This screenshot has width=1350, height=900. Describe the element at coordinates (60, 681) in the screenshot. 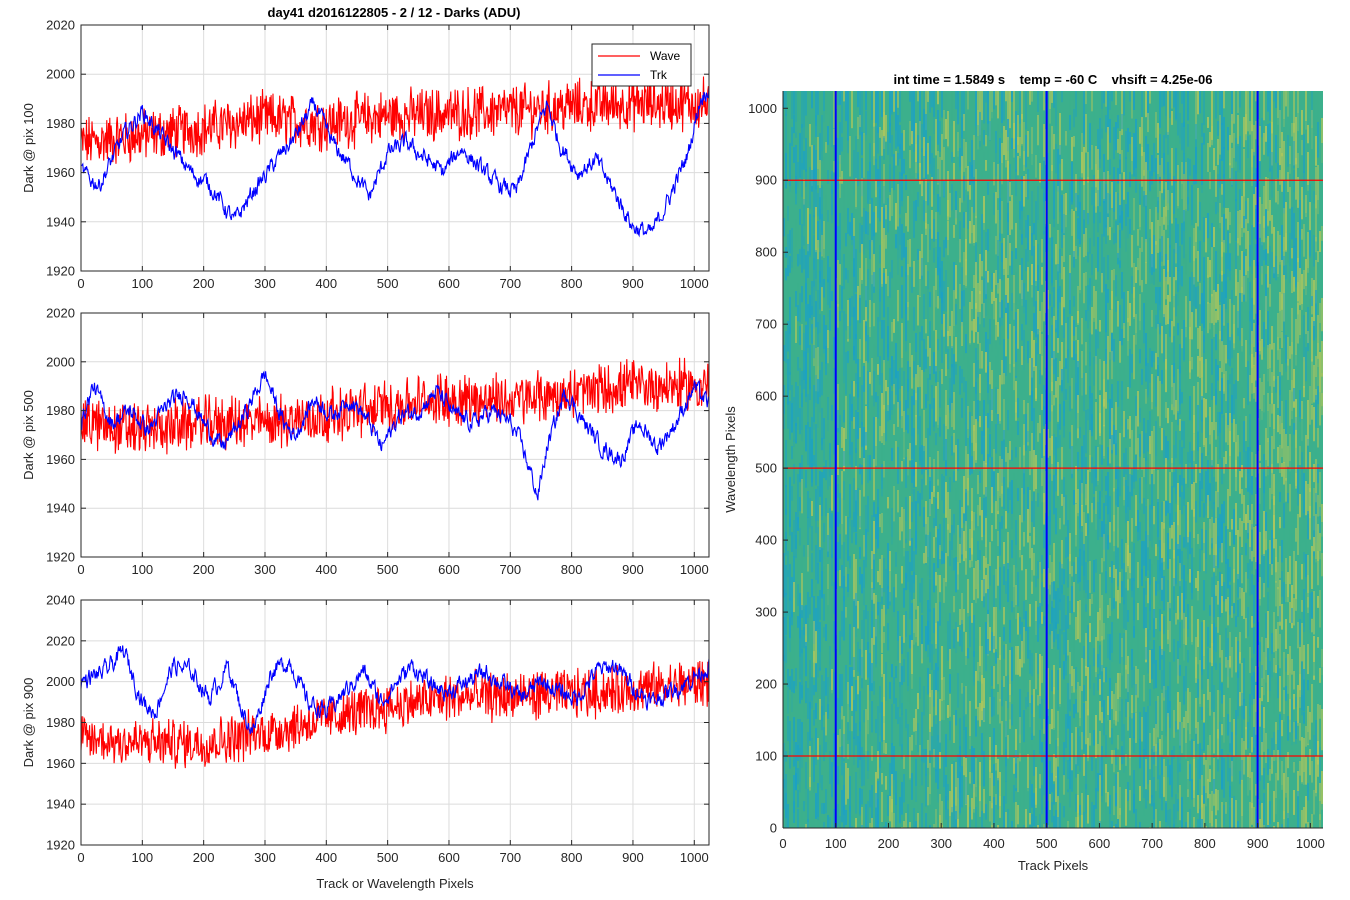

I see `y-tick-label: 2000` at that location.